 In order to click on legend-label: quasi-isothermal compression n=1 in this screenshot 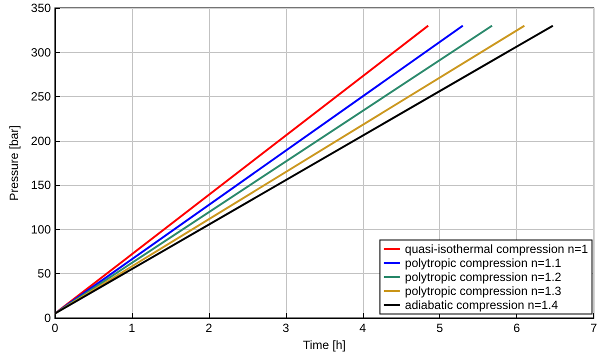, I will do `click(496, 249)`.